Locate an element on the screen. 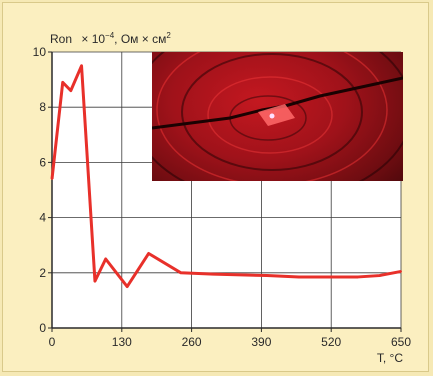 This screenshot has width=433, height=376. x-tick-labels: 0 130 260 390 520 650 is located at coordinates (230, 338).